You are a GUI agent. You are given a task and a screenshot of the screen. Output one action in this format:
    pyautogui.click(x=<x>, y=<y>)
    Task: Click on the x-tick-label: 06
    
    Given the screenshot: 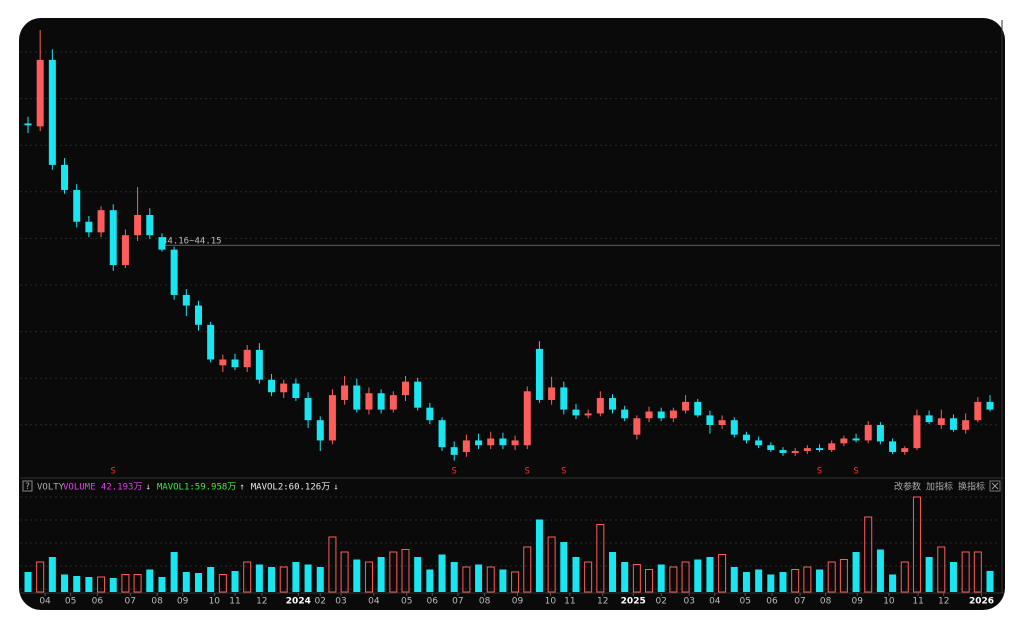 What is the action you would take?
    pyautogui.click(x=98, y=602)
    